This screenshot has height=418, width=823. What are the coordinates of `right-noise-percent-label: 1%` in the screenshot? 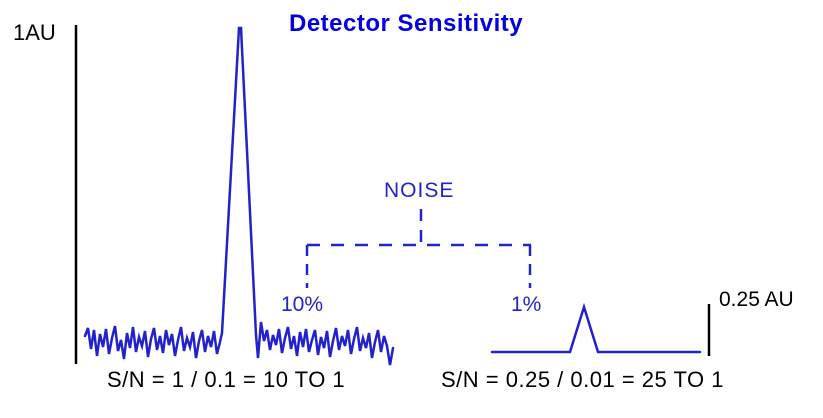 It's located at (526, 304).